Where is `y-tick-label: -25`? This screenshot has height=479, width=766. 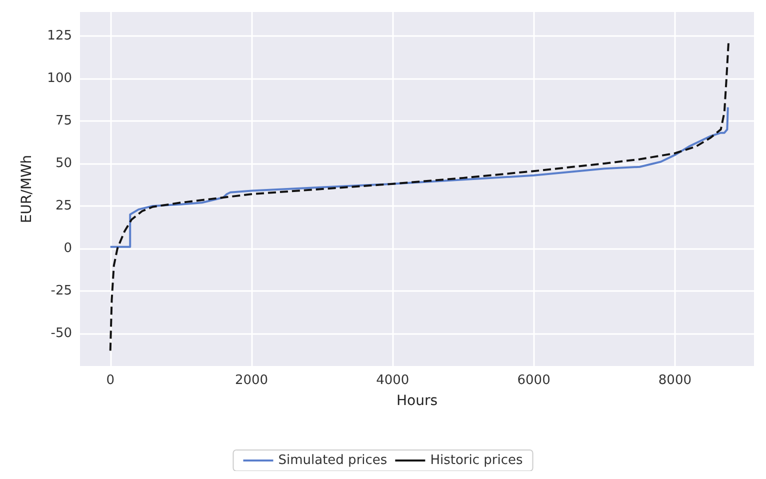
y-tick-label: -25 is located at coordinates (61, 291).